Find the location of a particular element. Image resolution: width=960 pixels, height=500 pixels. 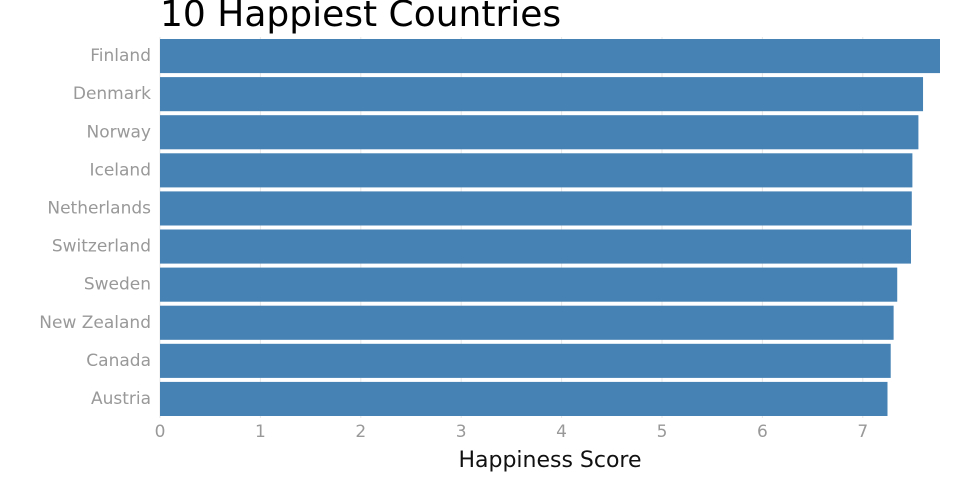

x-axis-title: Happiness Score is located at coordinates (549, 460).